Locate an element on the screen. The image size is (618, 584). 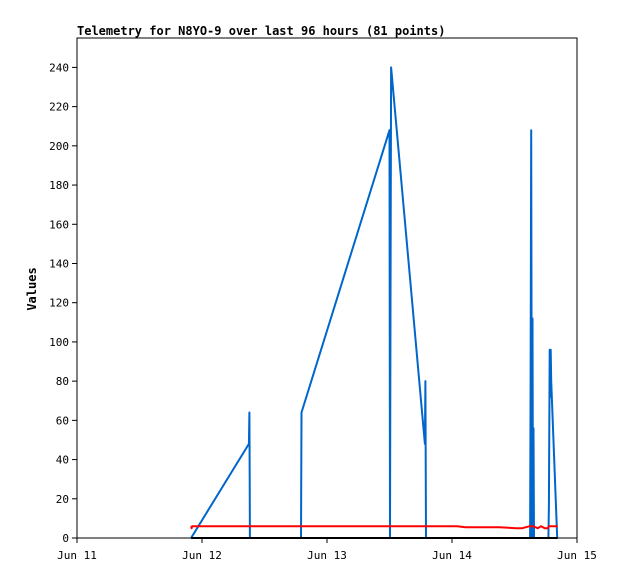
y-tick-label: 180 is located at coordinates (59, 185).